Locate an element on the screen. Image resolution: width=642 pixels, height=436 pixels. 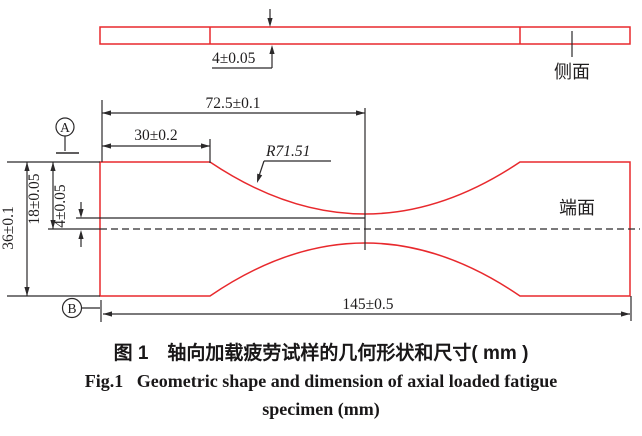
datum-a-letter: A is located at coordinates (65, 127).